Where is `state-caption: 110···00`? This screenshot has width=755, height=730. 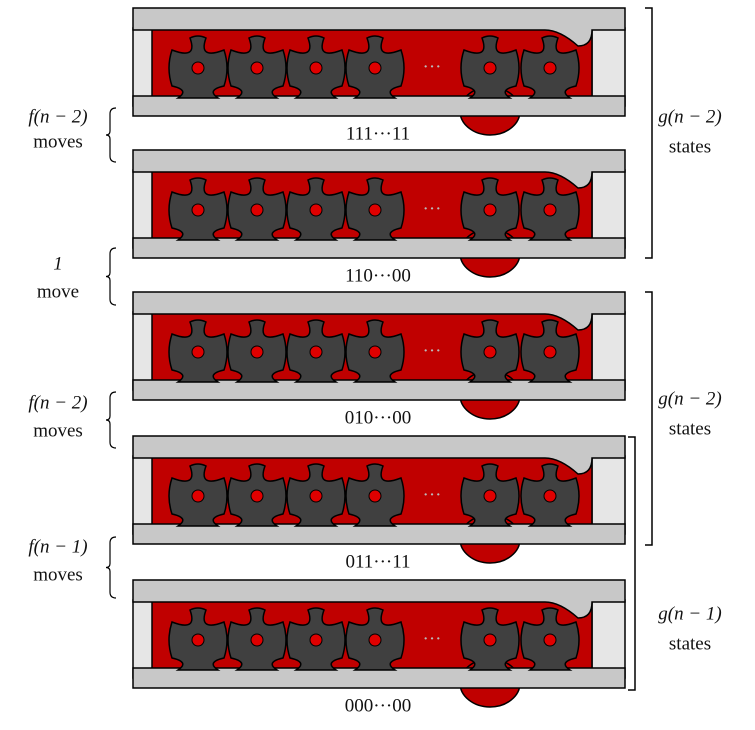 state-caption: 110···00 is located at coordinates (378, 275).